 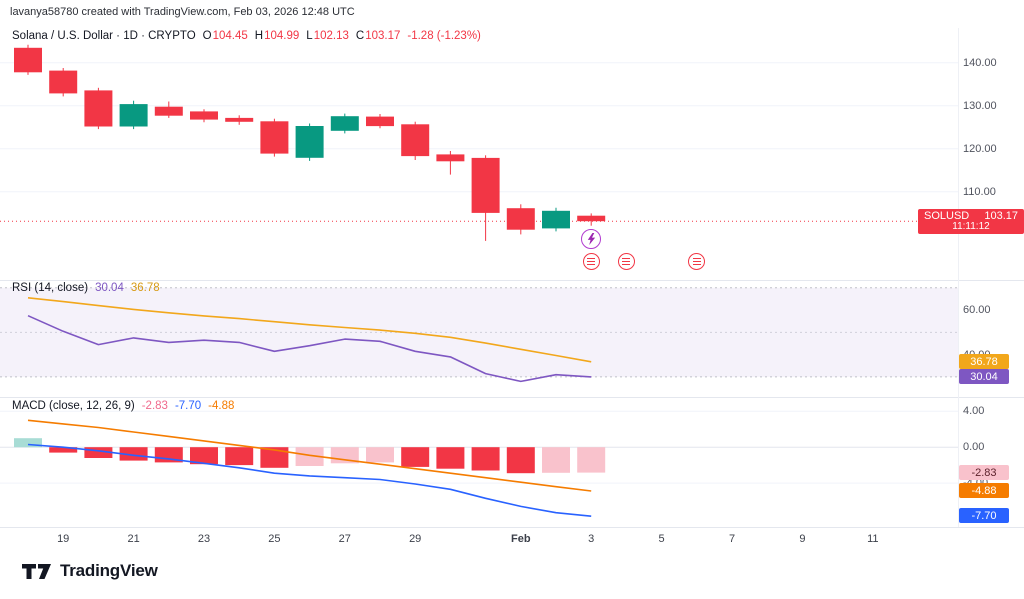 What do you see at coordinates (980, 148) in the screenshot?
I see `axis-tick-label: 120.00` at bounding box center [980, 148].